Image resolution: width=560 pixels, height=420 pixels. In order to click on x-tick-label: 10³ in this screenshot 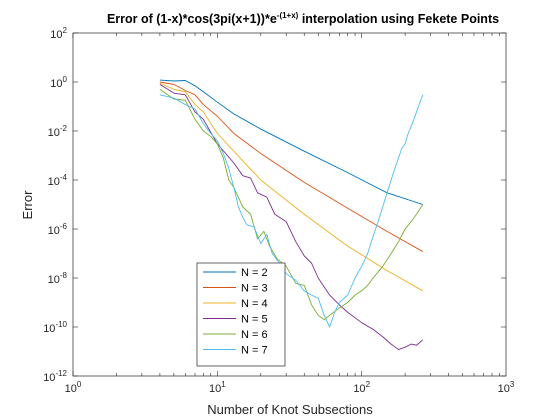, I will do `click(506, 387)`.